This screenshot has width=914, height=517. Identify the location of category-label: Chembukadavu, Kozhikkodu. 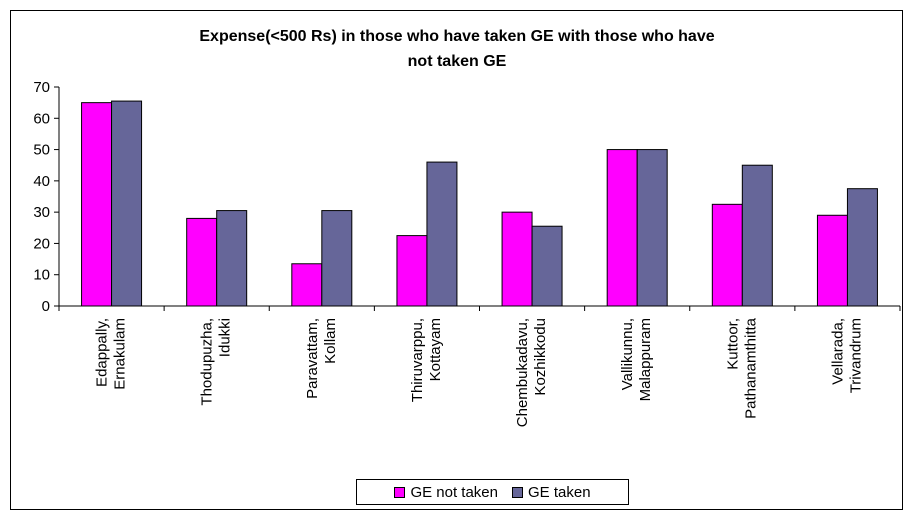
(531, 372).